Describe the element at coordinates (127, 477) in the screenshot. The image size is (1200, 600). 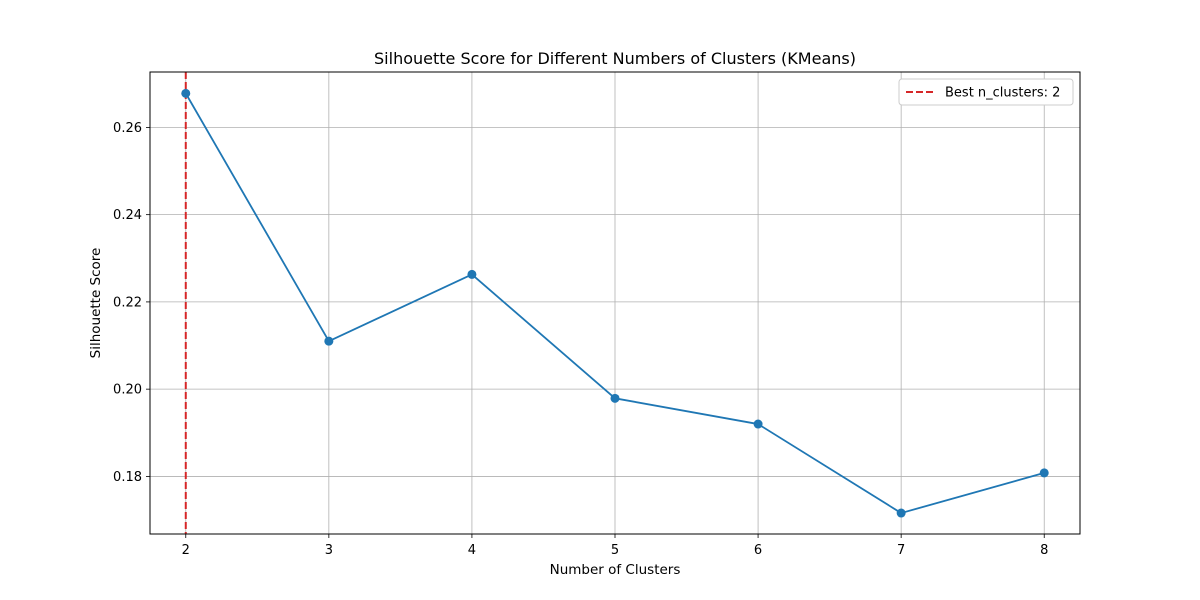
I see `y-tick-label: 0.18` at that location.